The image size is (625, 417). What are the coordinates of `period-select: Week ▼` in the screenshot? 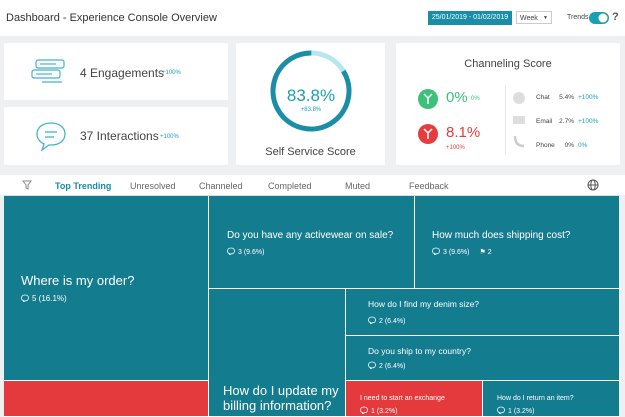 It's located at (534, 17).